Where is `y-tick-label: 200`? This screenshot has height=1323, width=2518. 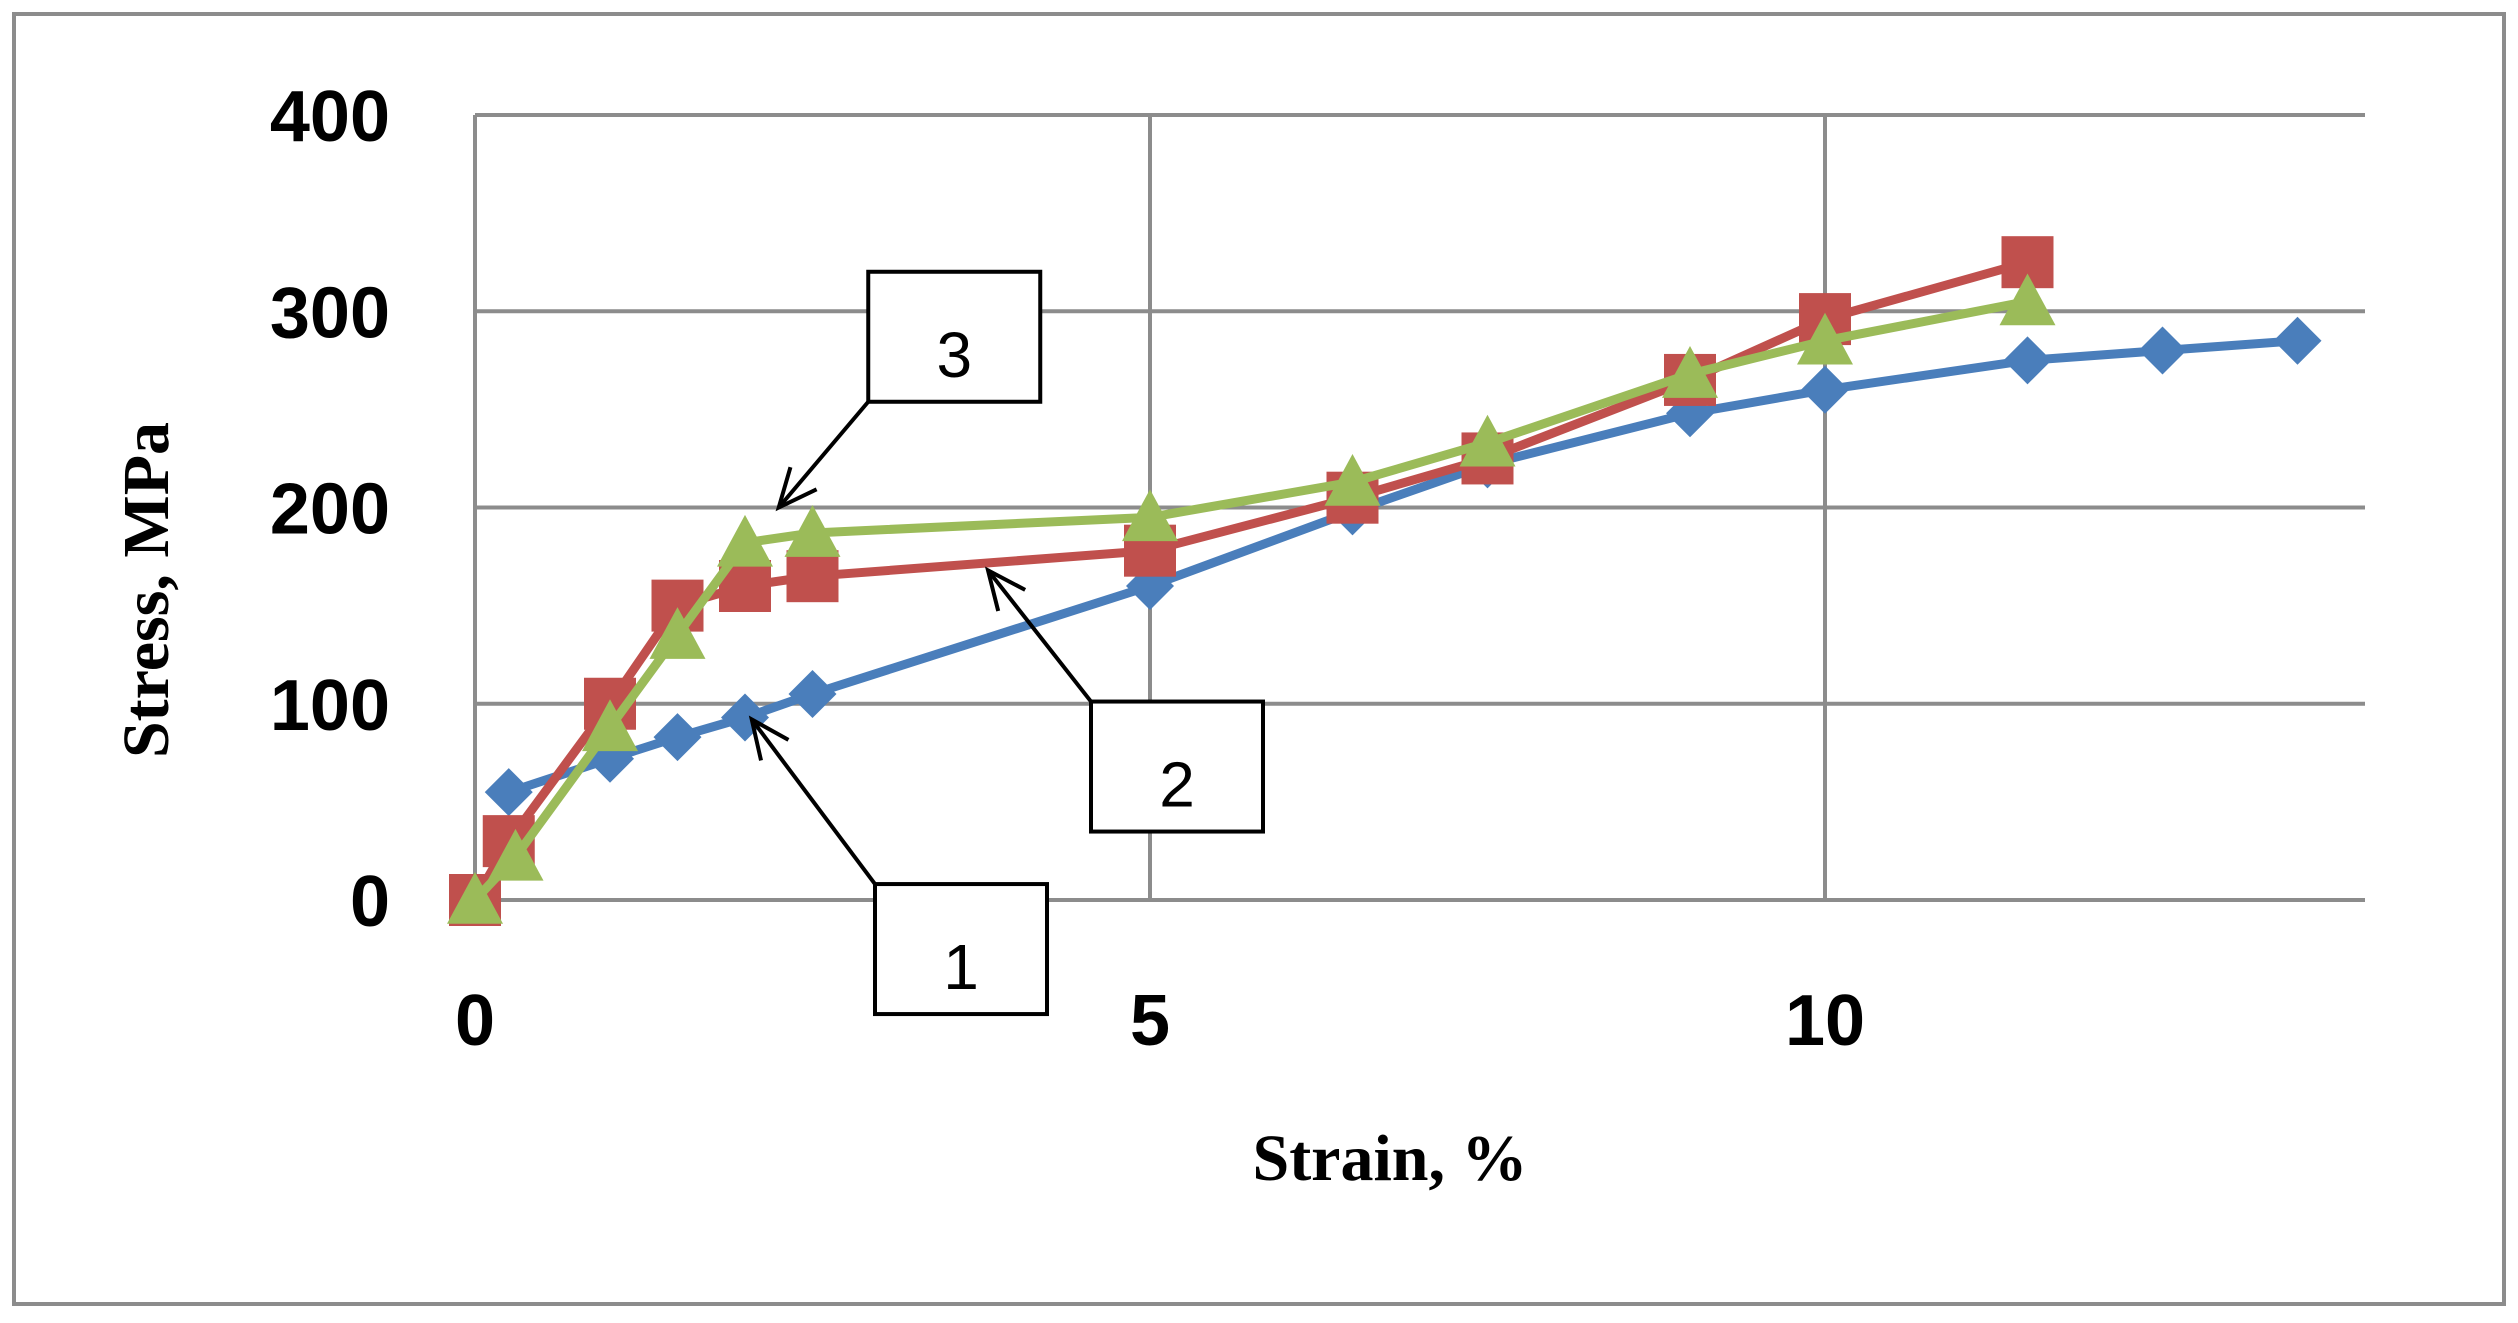
y-tick-label: 200 is located at coordinates (330, 510).